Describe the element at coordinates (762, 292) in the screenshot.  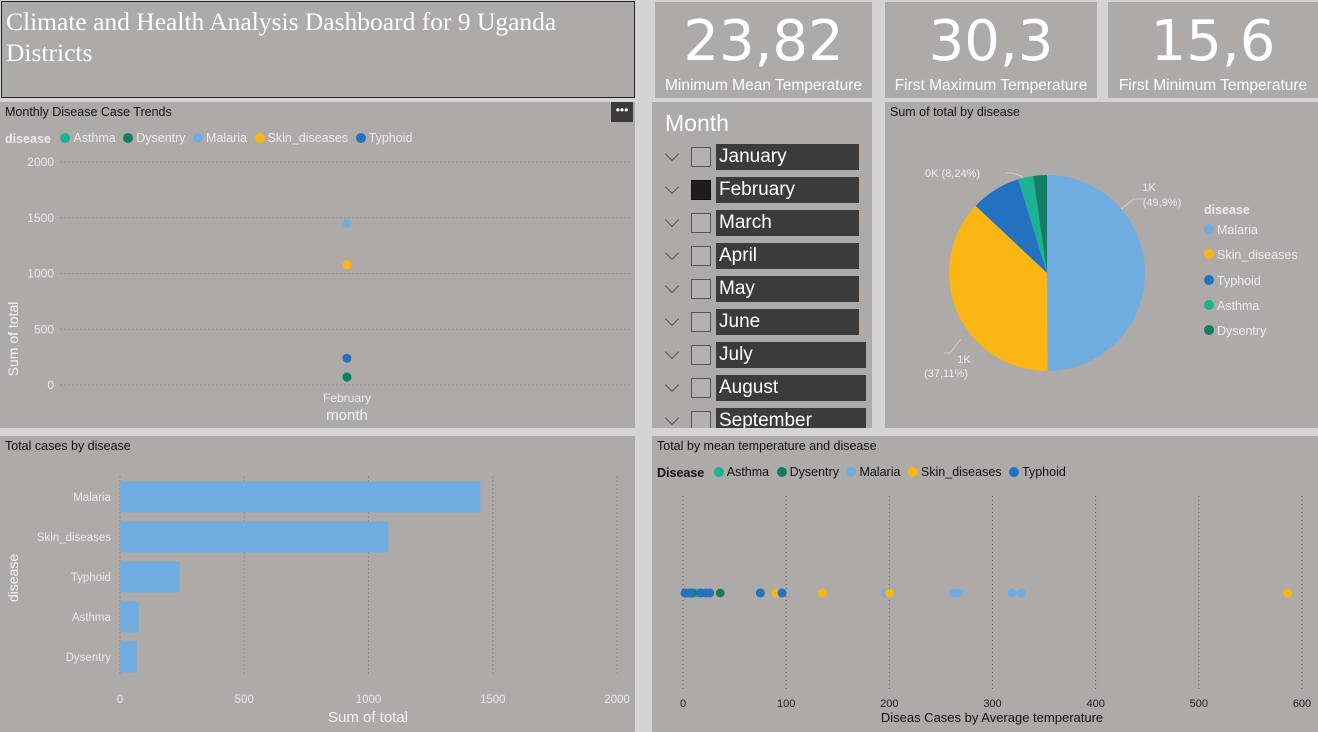
I see `slicer-item-may: May` at that location.